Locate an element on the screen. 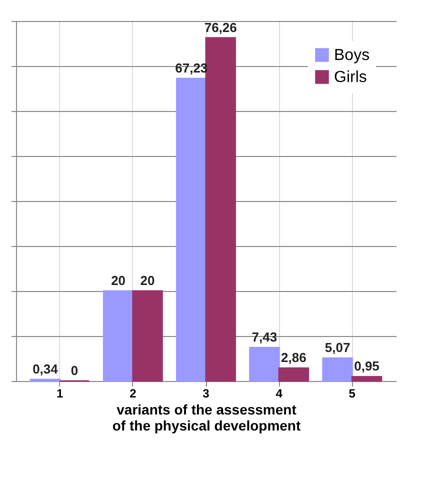 Image resolution: width=435 pixels, height=489 pixels. data-label: 76,26 is located at coordinates (220, 27).